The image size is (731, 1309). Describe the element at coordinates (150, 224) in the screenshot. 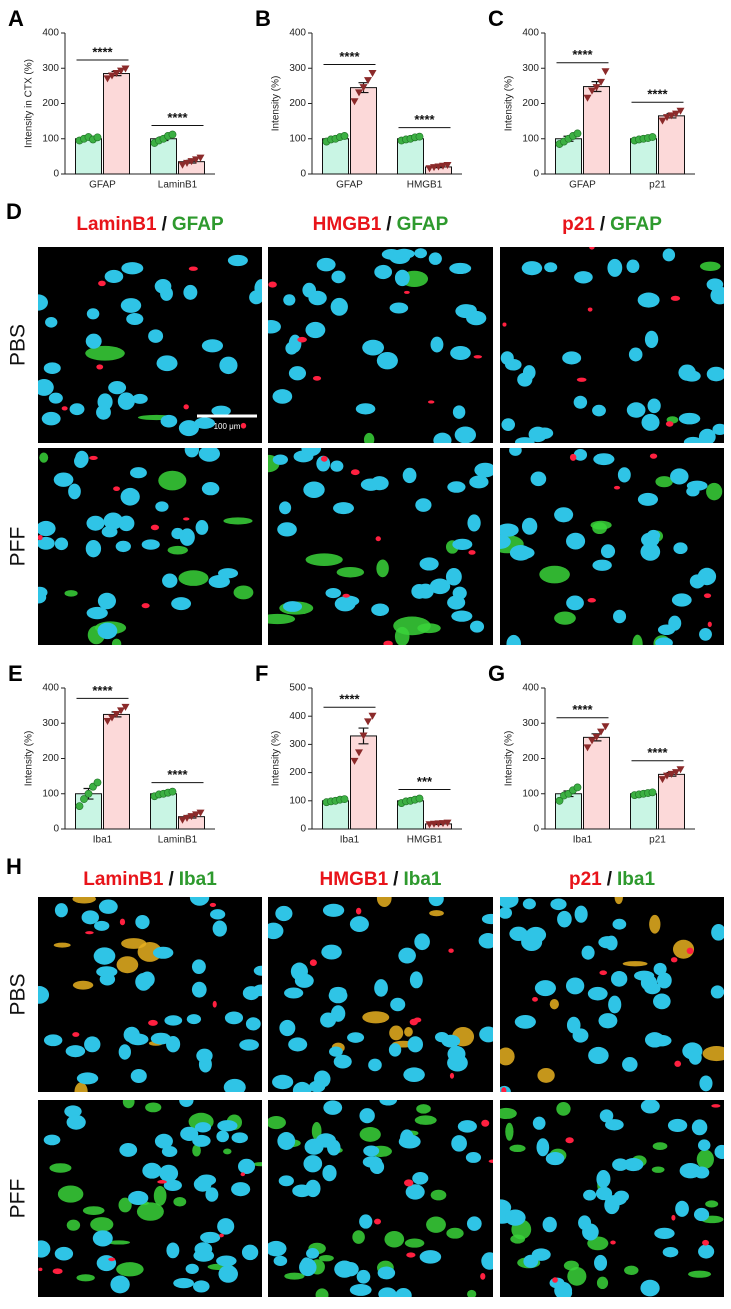

I see `column-header: LaminB1/GFAP` at that location.